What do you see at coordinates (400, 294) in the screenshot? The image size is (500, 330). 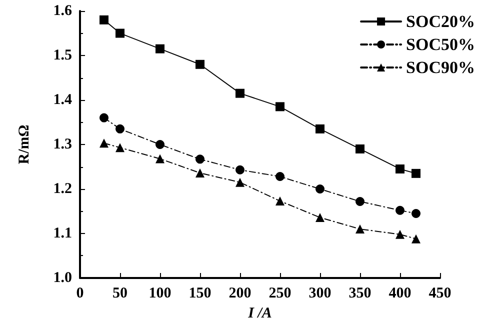 I see `x-tick-label: 400` at bounding box center [400, 294].